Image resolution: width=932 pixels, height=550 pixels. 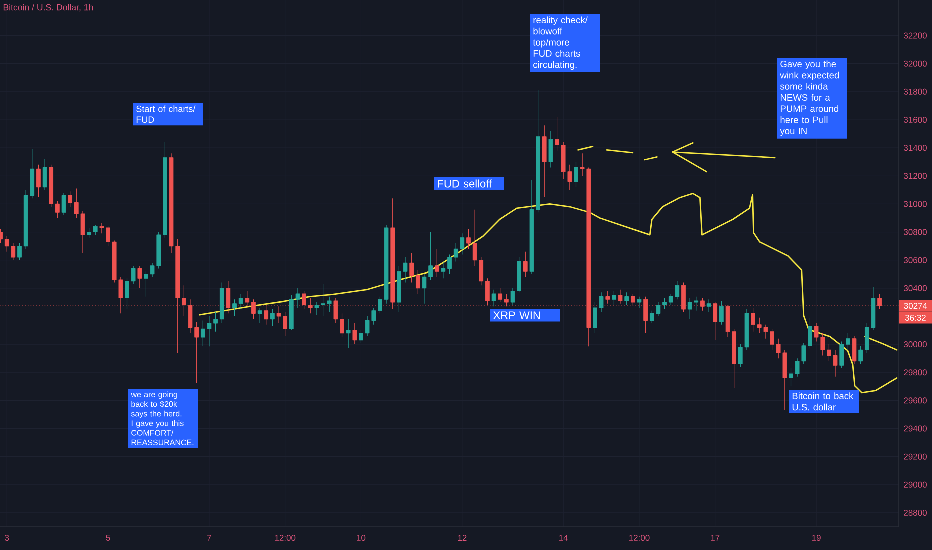 What do you see at coordinates (915, 485) in the screenshot?
I see `y-tick-label: 29000` at bounding box center [915, 485].